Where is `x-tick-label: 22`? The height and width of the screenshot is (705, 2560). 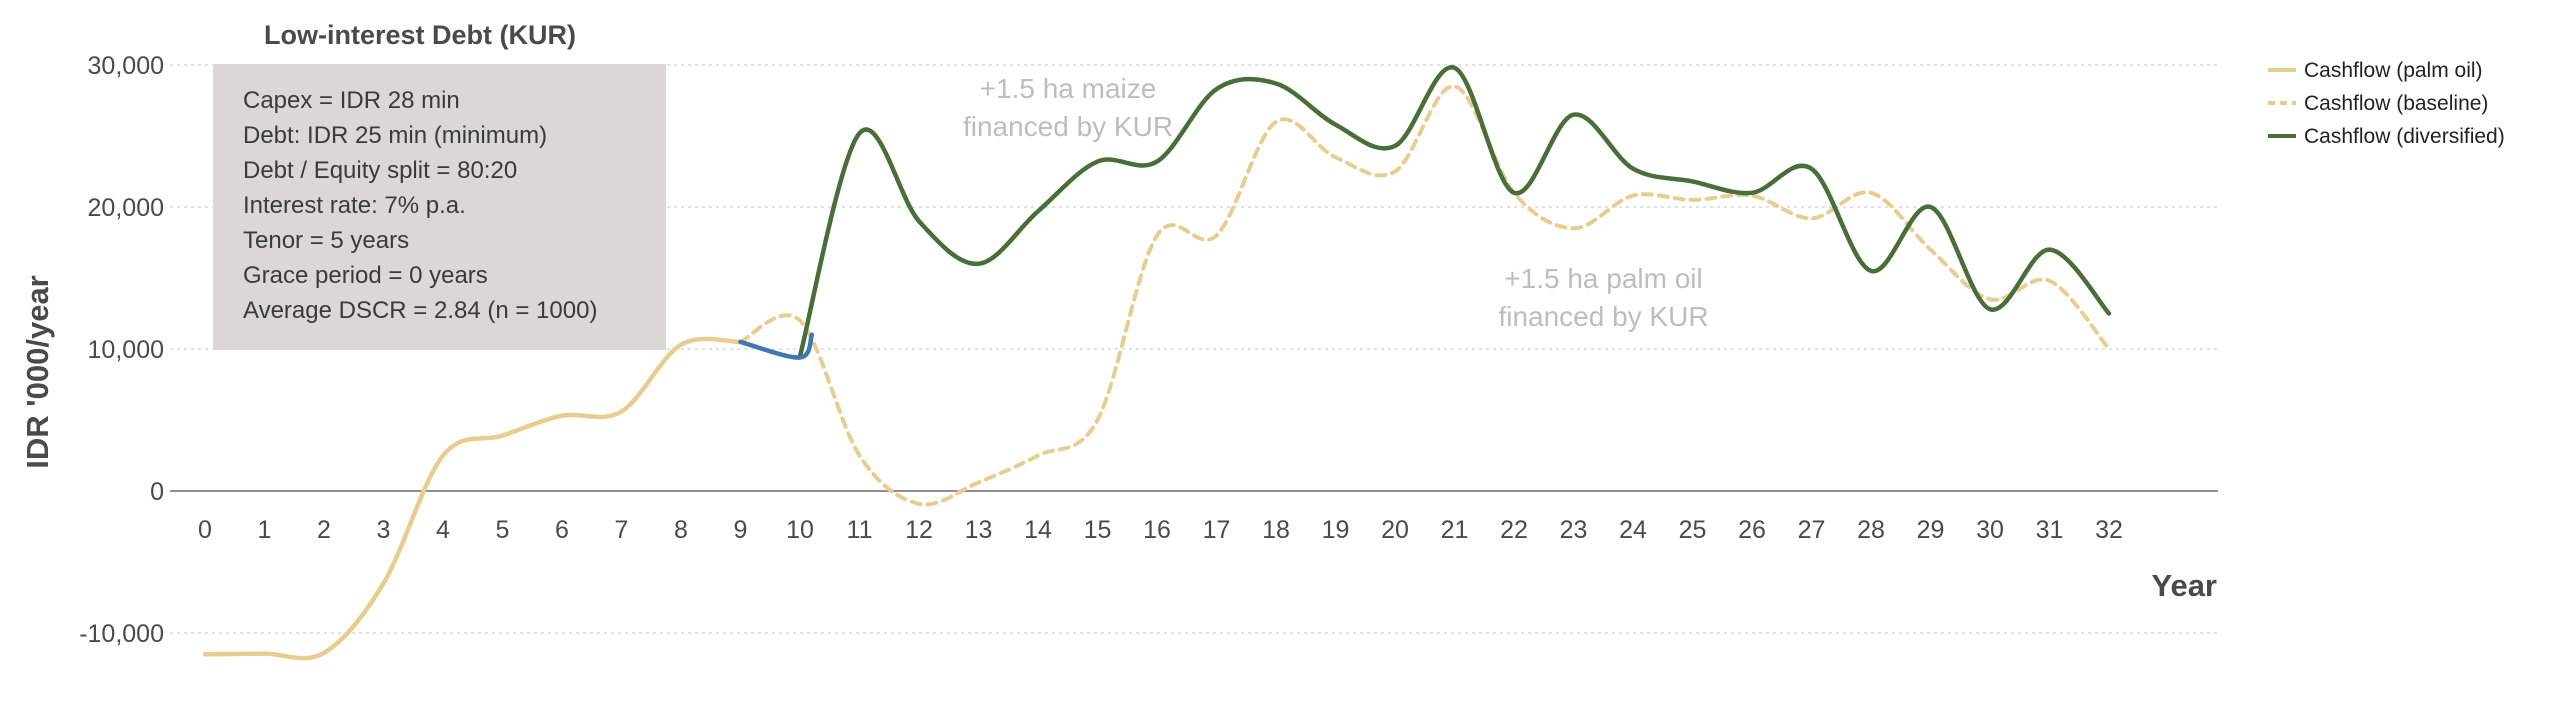
x-tick-label: 22 is located at coordinates (1514, 530).